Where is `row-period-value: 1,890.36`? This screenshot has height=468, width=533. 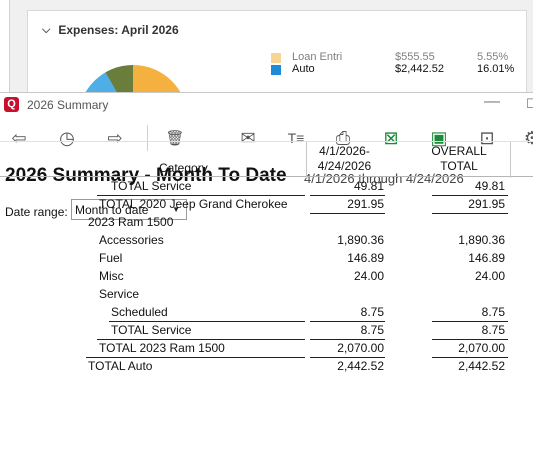
row-period-value: 1,890.36 is located at coordinates (360, 240).